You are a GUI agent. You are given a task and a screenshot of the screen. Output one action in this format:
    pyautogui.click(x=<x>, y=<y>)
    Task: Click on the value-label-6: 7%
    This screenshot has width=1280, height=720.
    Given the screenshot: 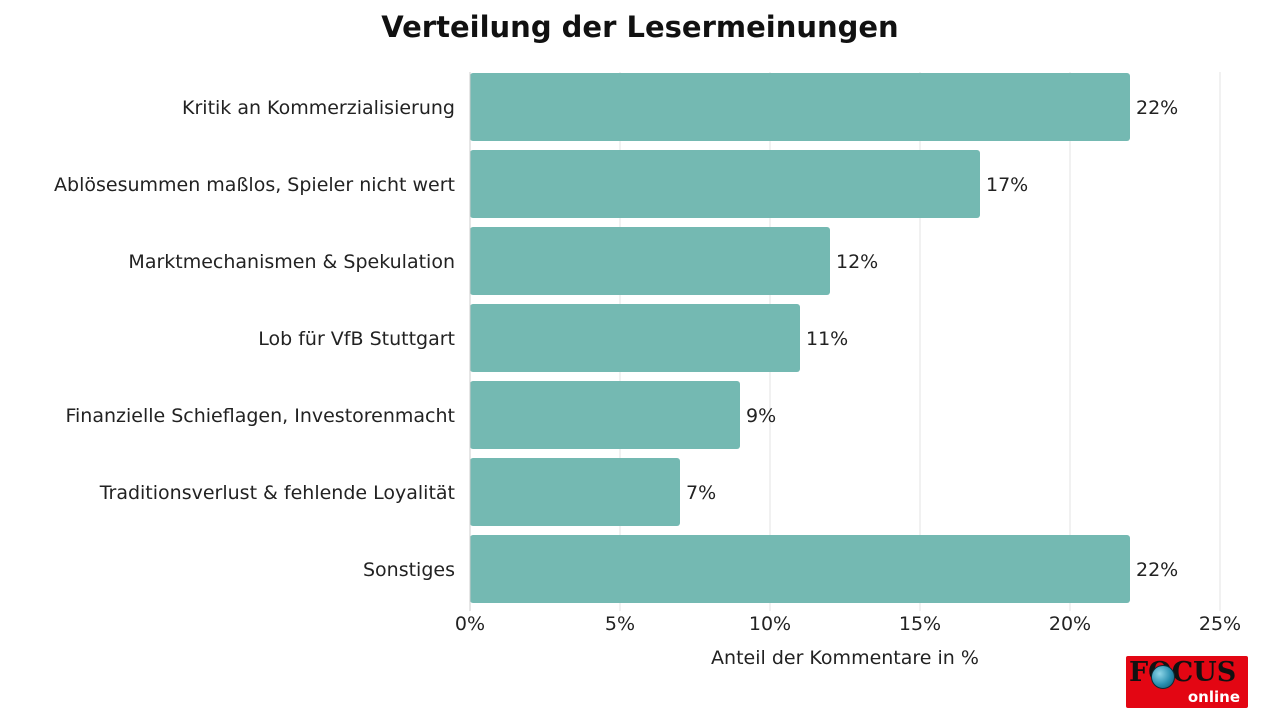 What is the action you would take?
    pyautogui.click(x=701, y=493)
    